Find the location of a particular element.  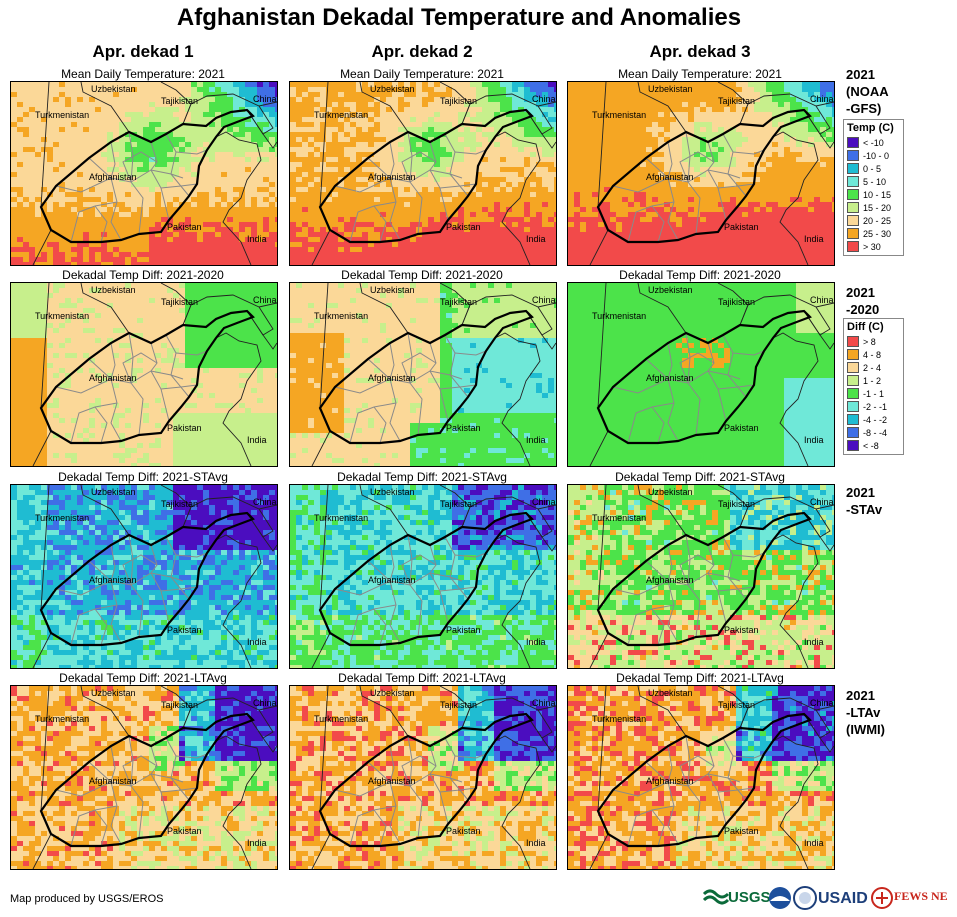

legend-item: 4 - 8 is located at coordinates (874, 354).